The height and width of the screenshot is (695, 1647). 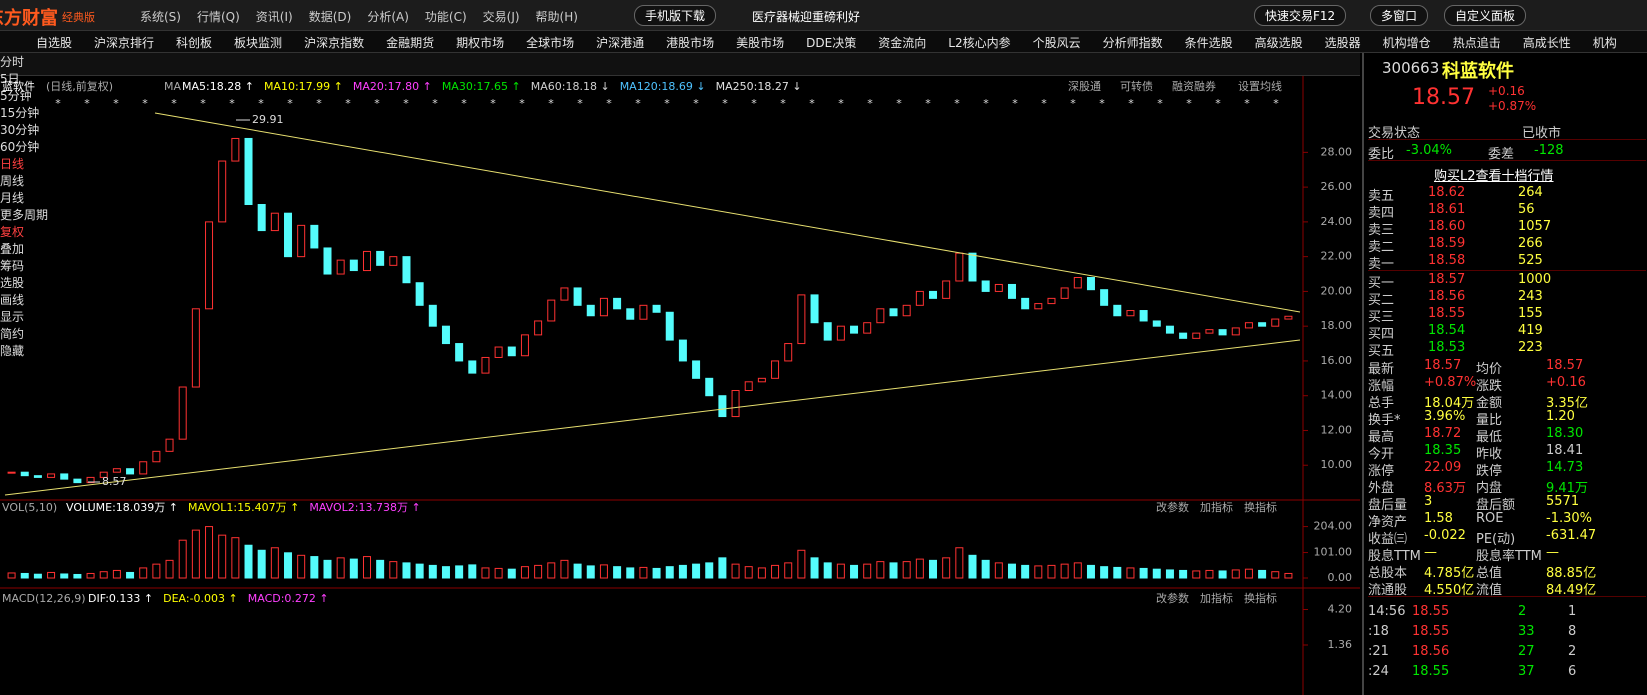 What do you see at coordinates (274, 17) in the screenshot?
I see `menu-item: 资讯(I)` at bounding box center [274, 17].